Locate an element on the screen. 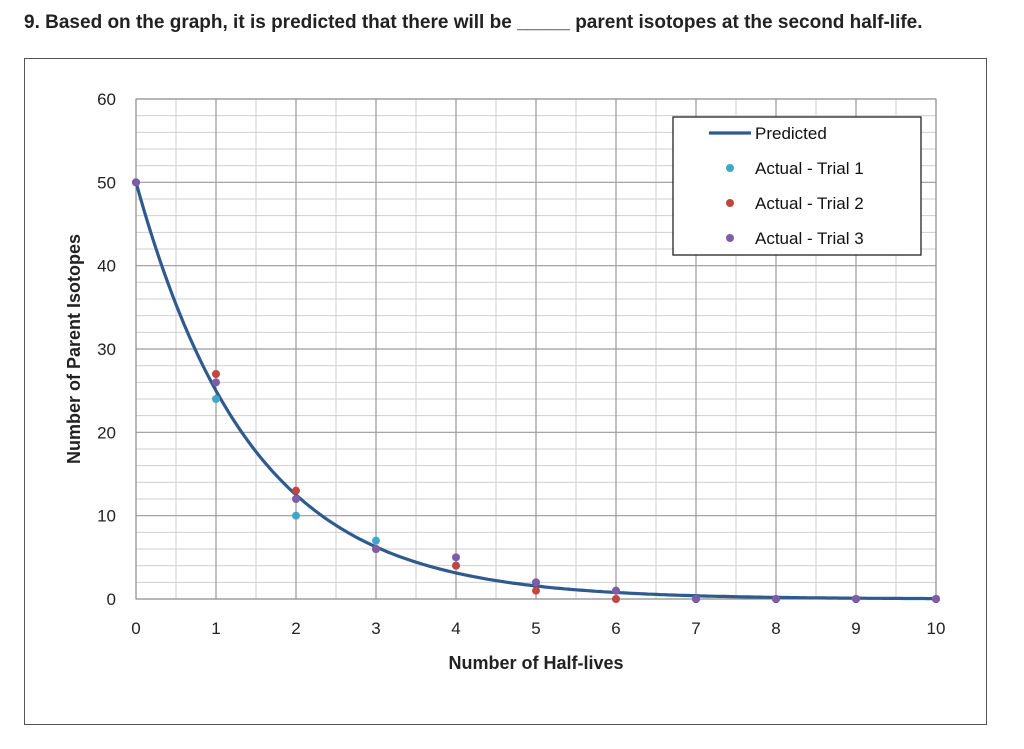  x-axis-tick-labels: 0 1 2 3 4 5 6 7 8 9 10 is located at coordinates (538, 628).